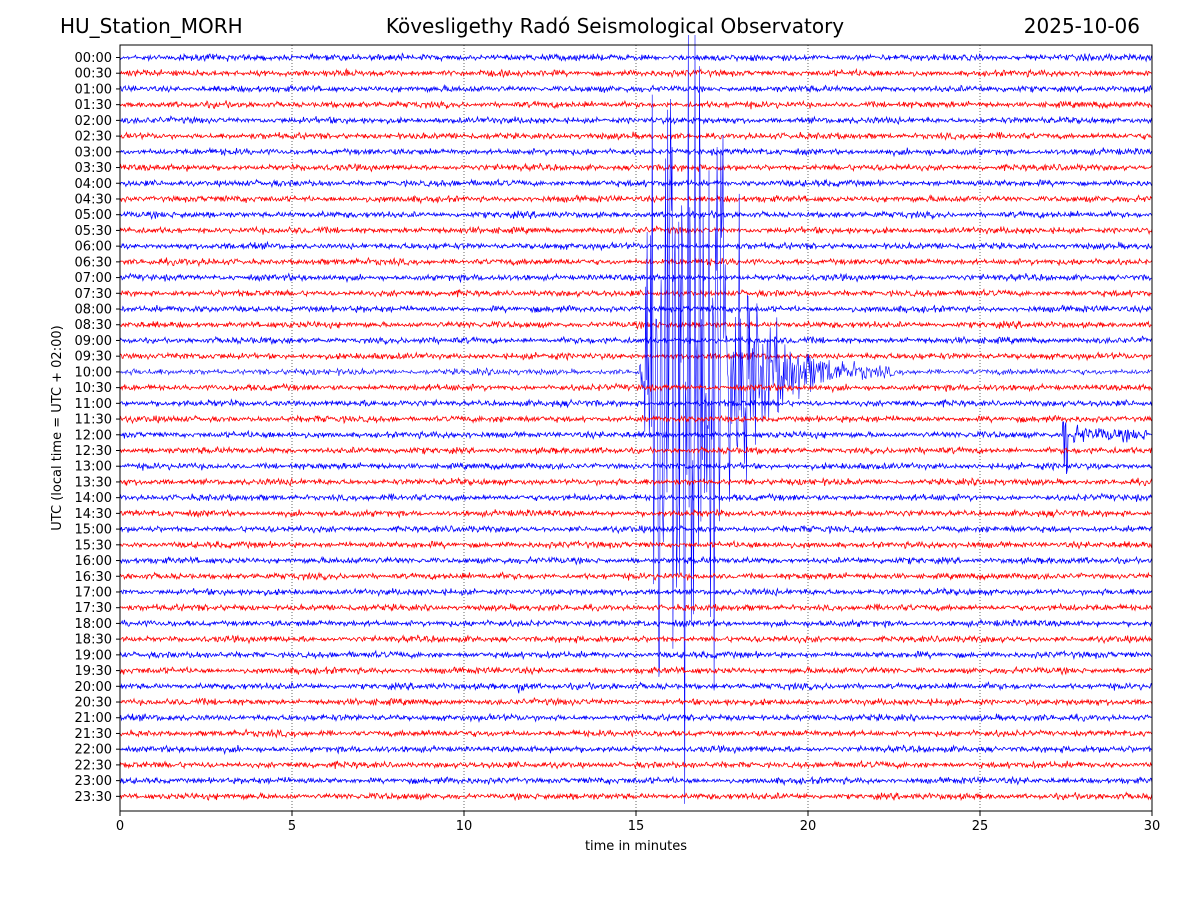 Image resolution: width=1200 pixels, height=900 pixels. I want to click on date-label: 2025-10-06, so click(1081, 26).